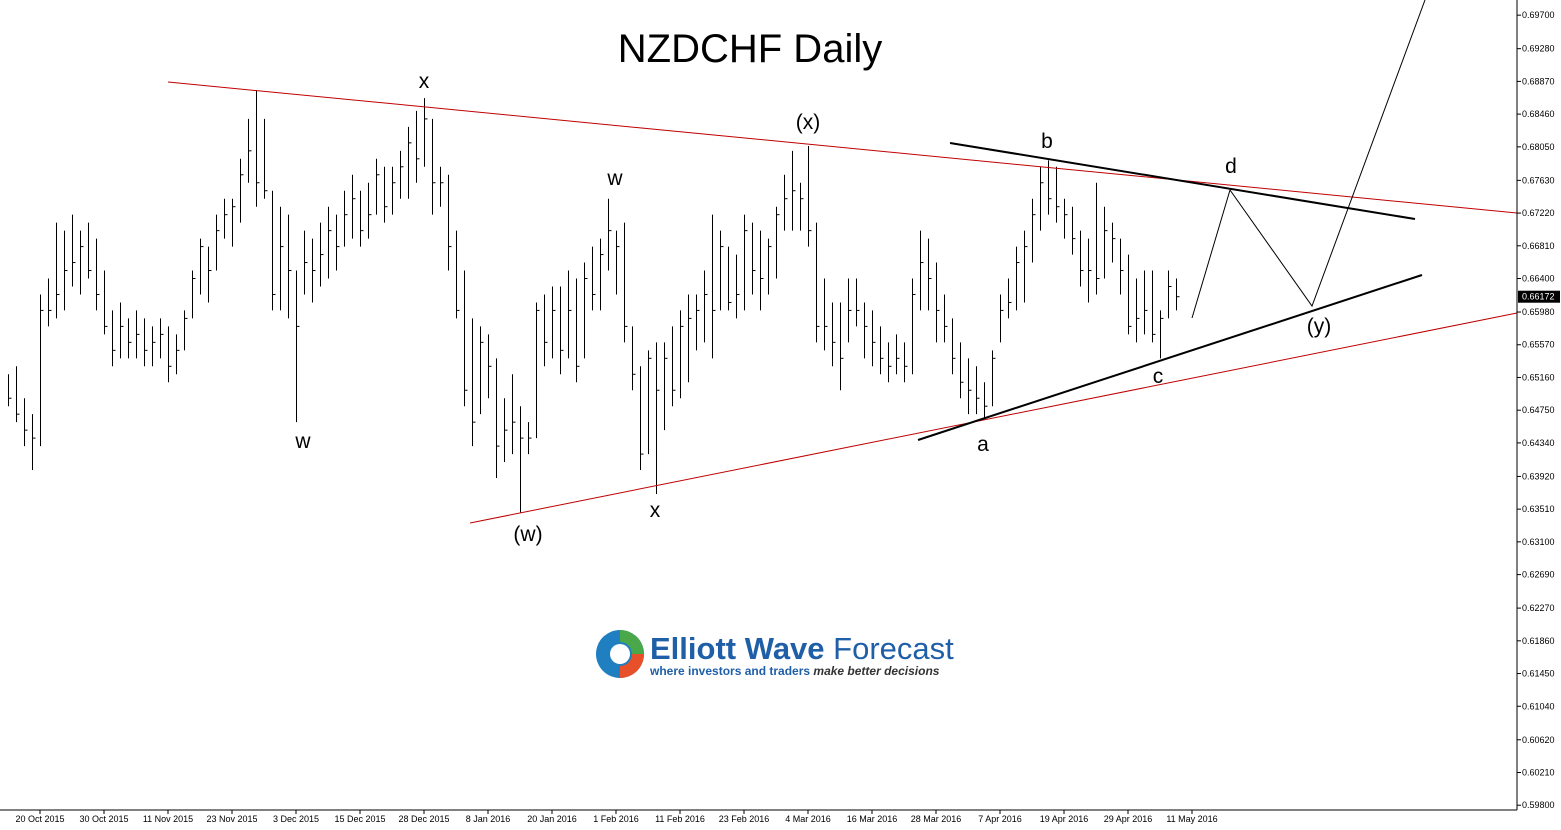  What do you see at coordinates (1047, 141) in the screenshot?
I see `wave-label: b` at bounding box center [1047, 141].